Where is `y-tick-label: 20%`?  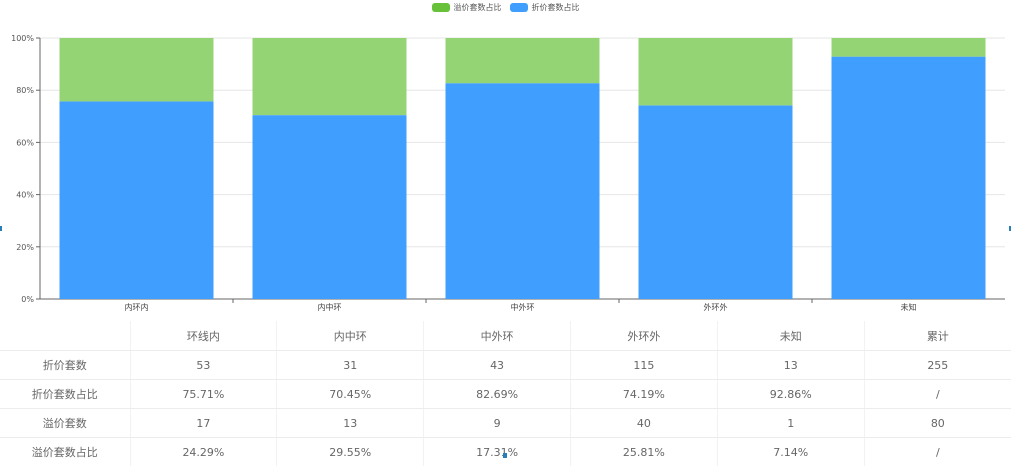
y-tick-label: 20% is located at coordinates (25, 247).